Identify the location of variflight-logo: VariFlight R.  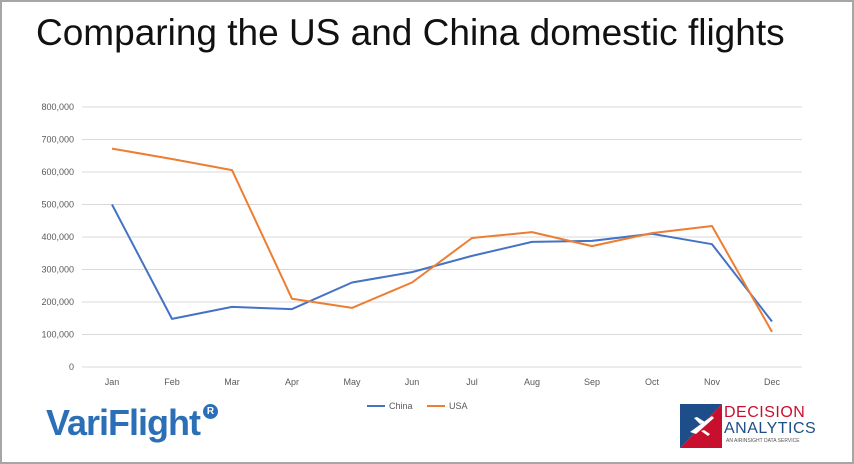
(132, 423).